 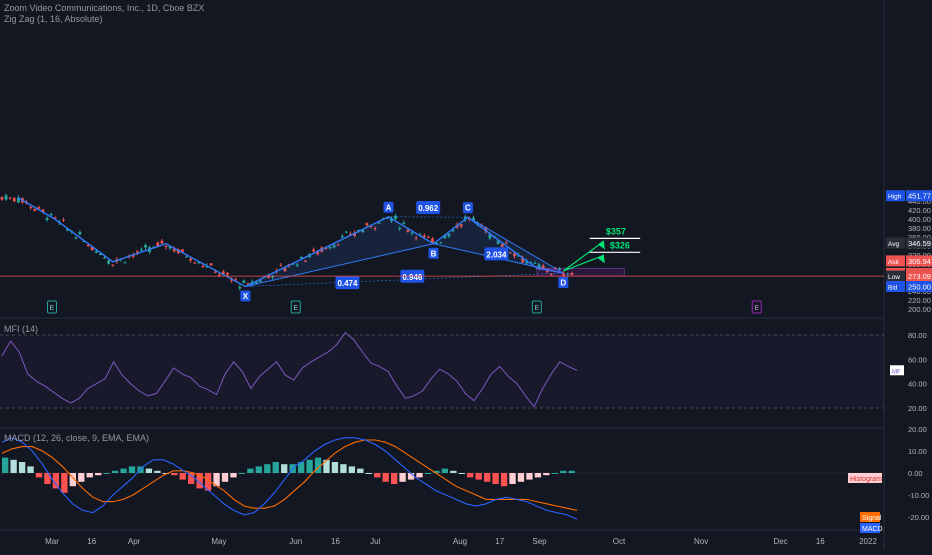 What do you see at coordinates (583, 256) in the screenshot?
I see `target-arrow` at bounding box center [583, 256].